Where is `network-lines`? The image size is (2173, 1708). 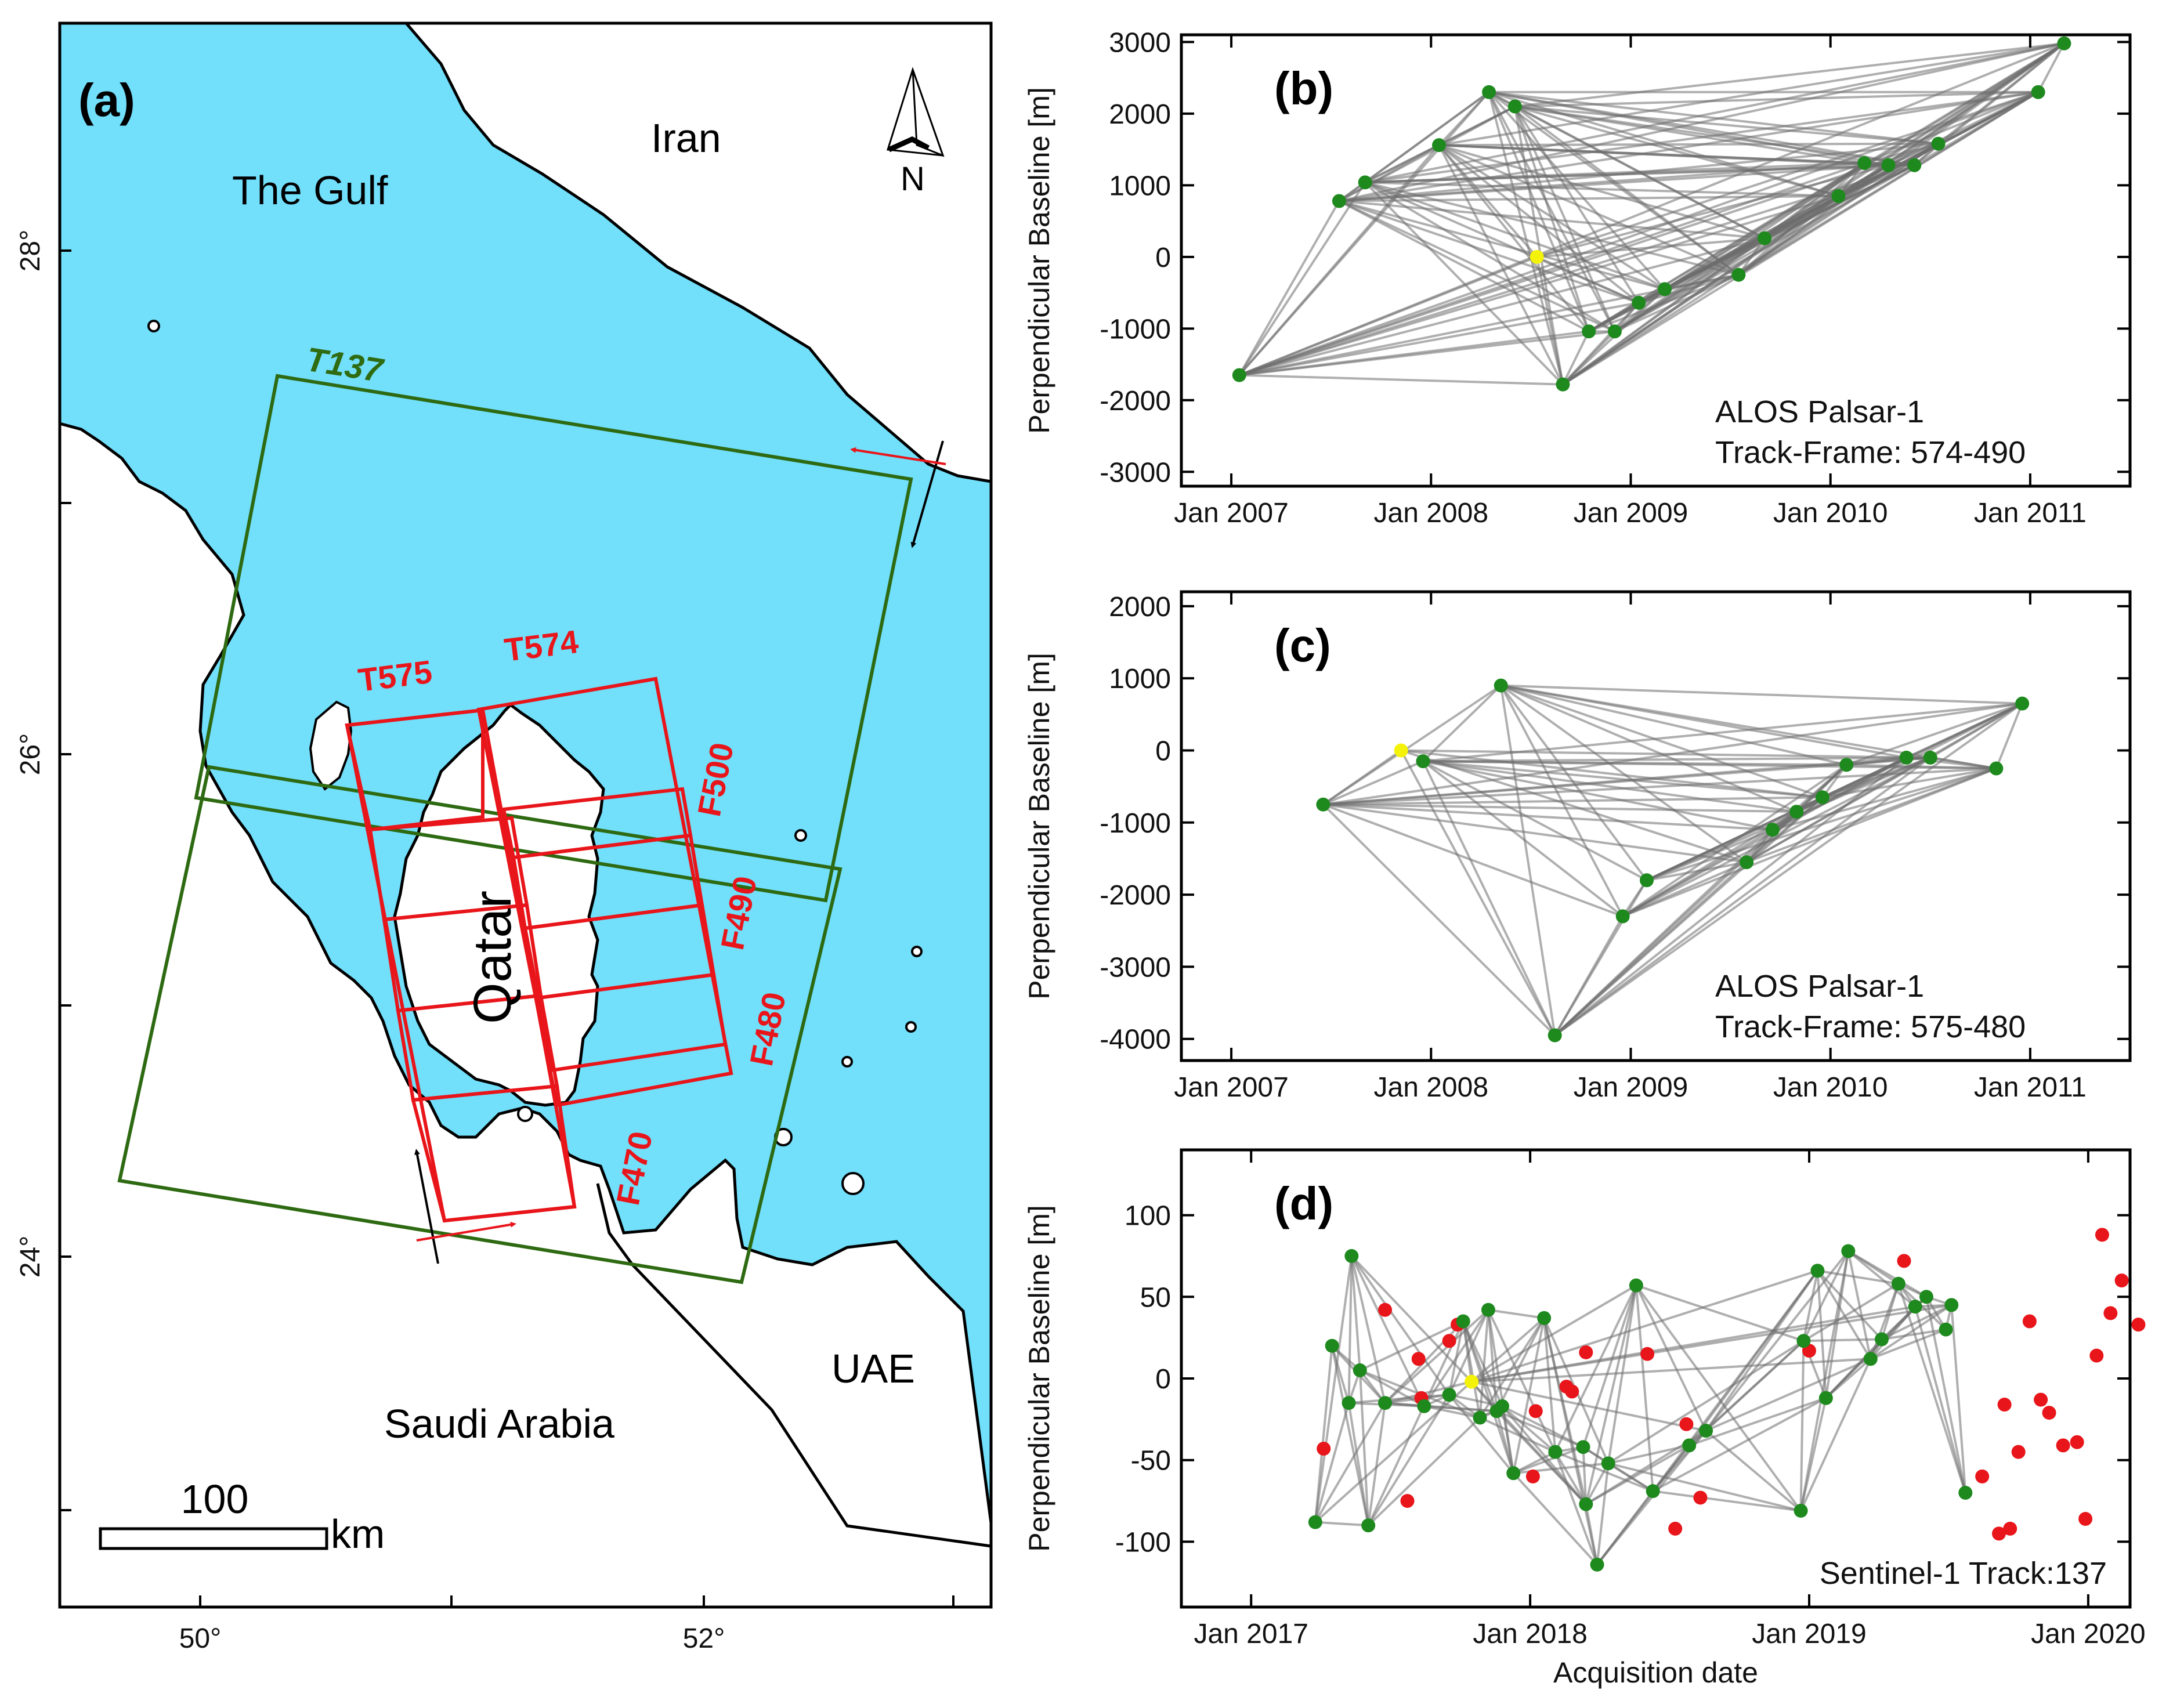 network-lines is located at coordinates (1652, 214).